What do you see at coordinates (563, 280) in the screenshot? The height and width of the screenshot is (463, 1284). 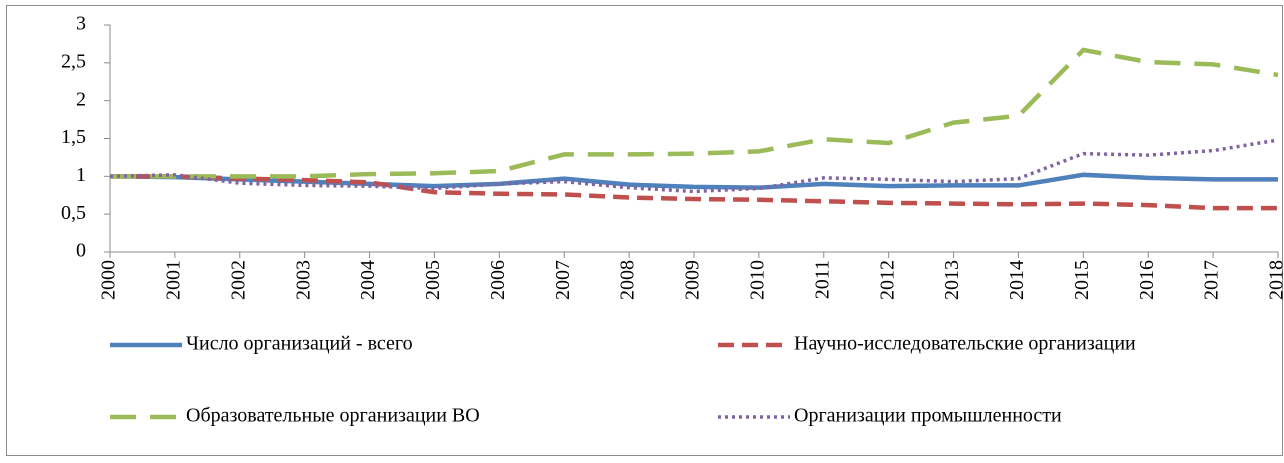 I see `x-tick-label: 2007` at bounding box center [563, 280].